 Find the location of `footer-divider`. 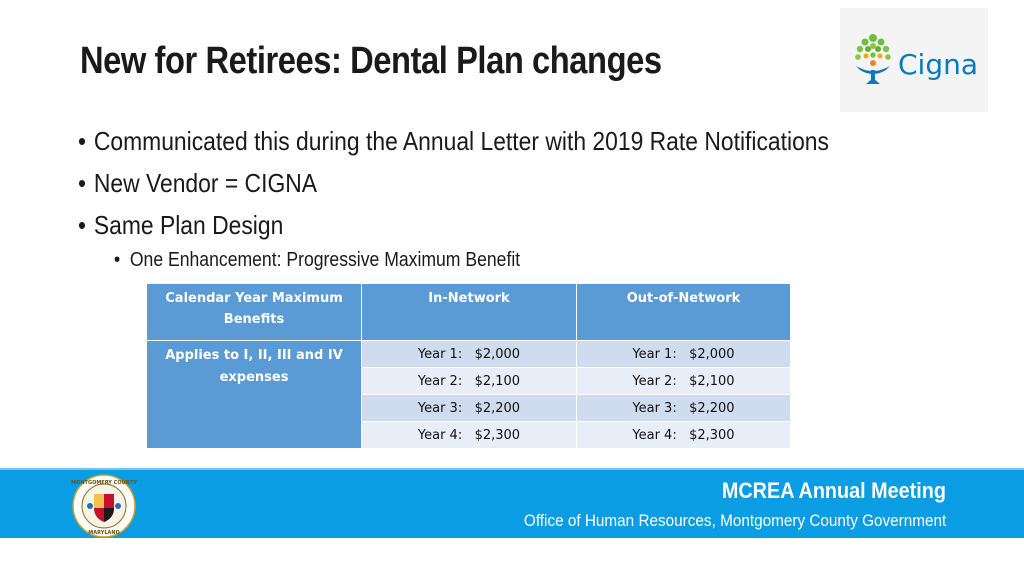

footer-divider is located at coordinates (512, 469).